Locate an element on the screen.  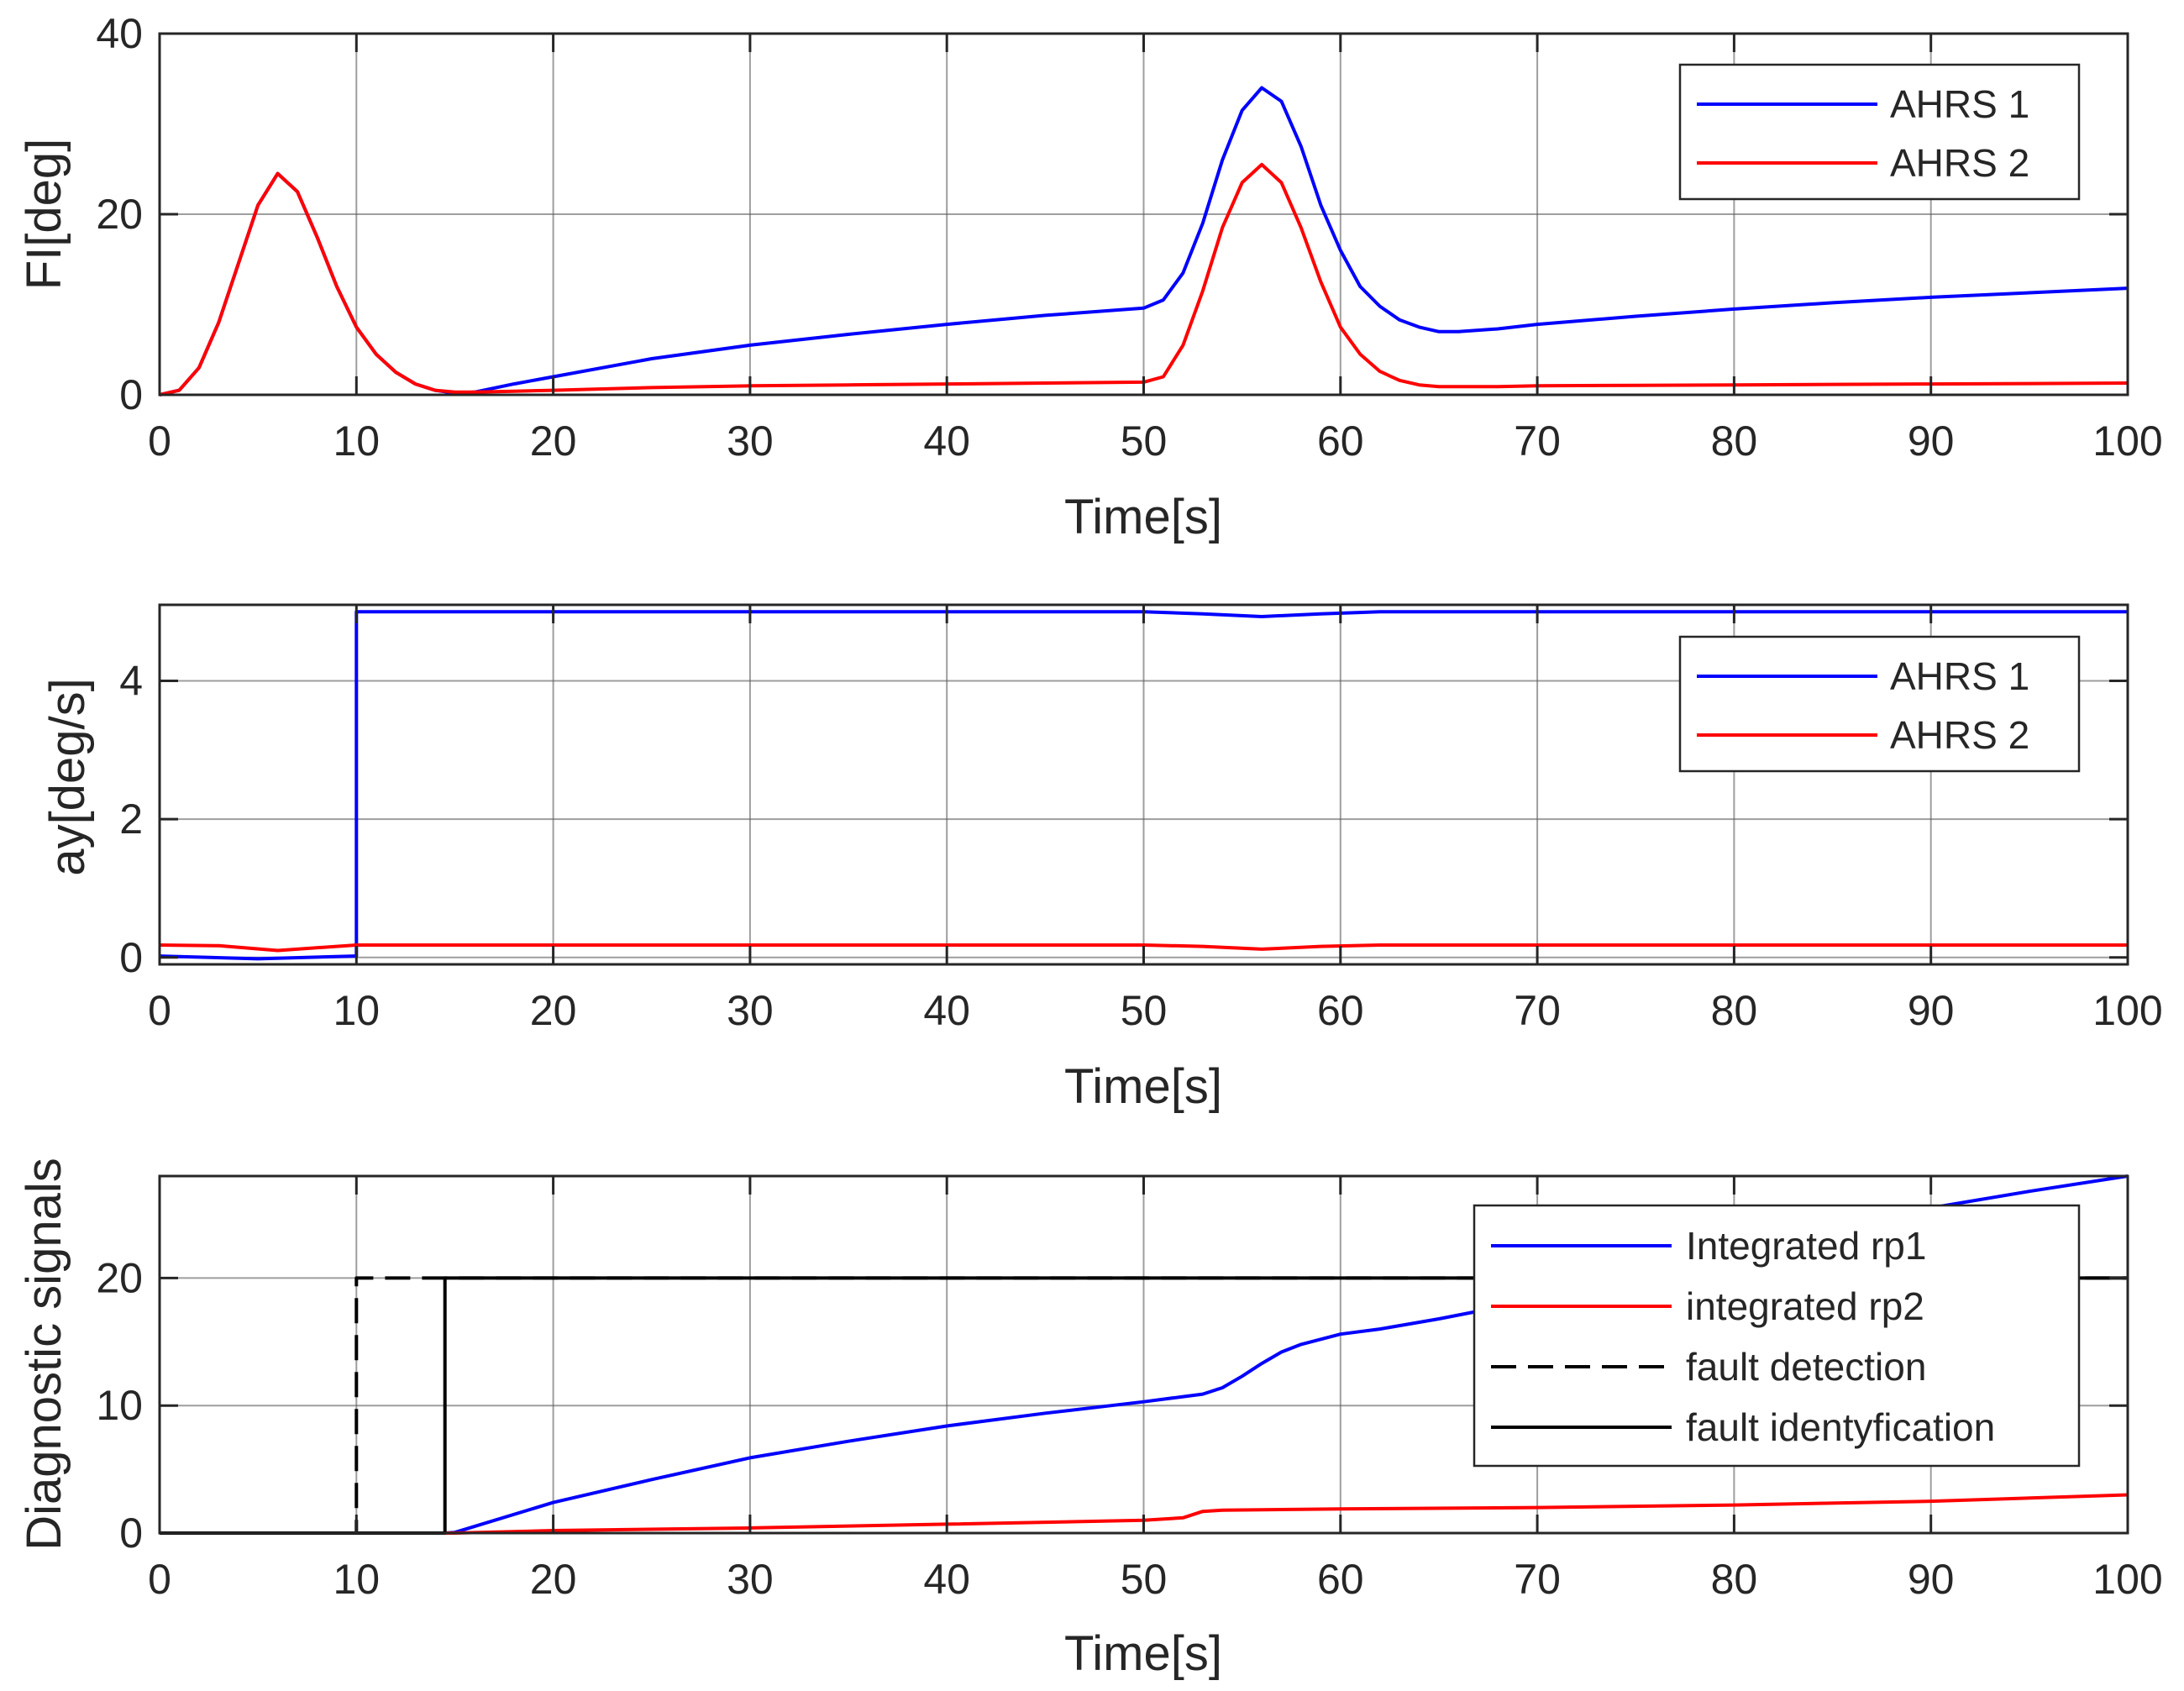
legend-label-rp2: integrated rp2 is located at coordinates (1805, 1306).